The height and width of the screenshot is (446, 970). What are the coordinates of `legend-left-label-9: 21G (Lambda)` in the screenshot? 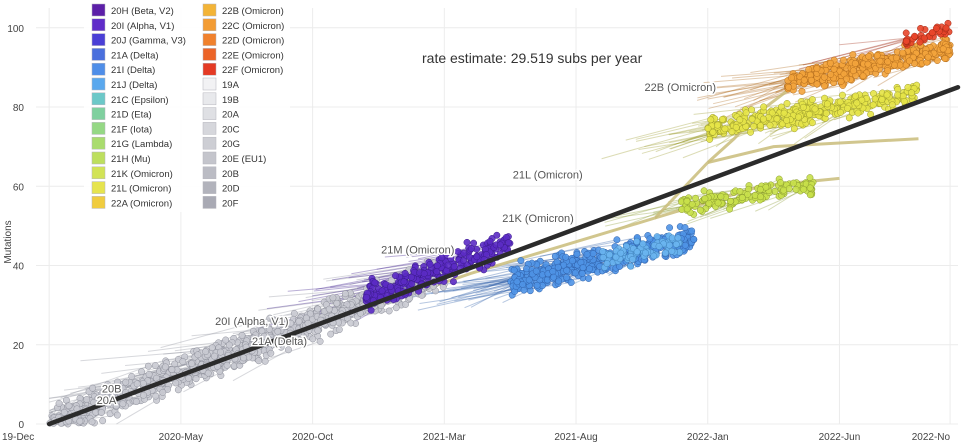 It's located at (141, 144).